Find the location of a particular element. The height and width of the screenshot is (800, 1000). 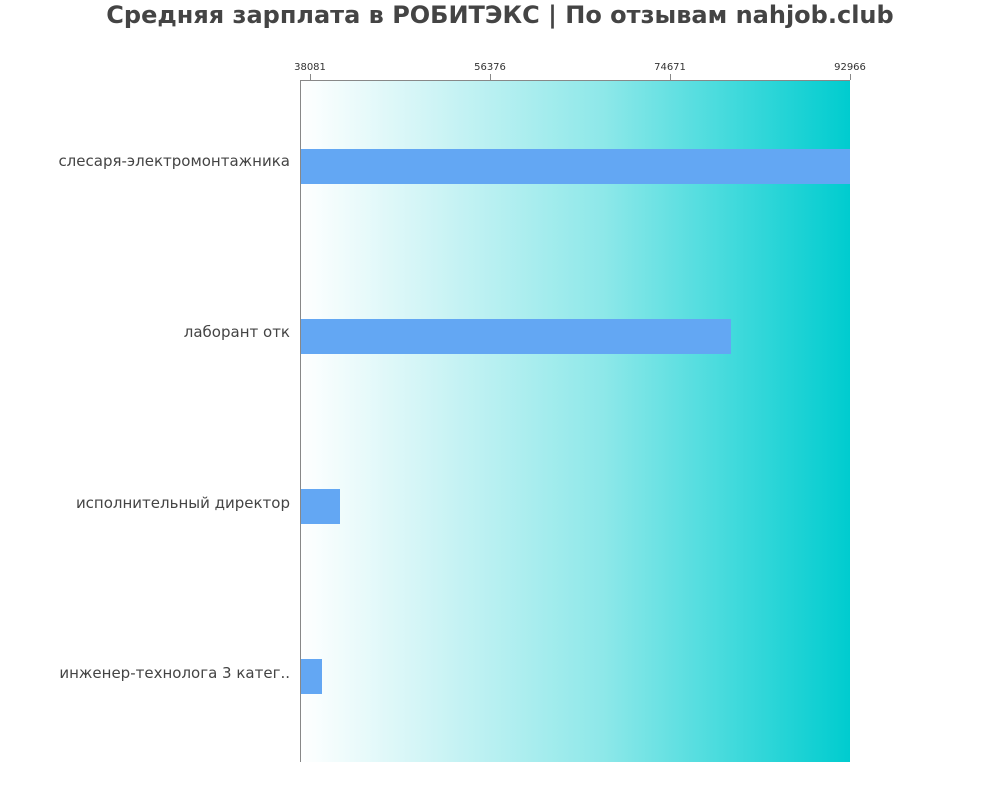

x-tick-label: 74671 is located at coordinates (670, 67).